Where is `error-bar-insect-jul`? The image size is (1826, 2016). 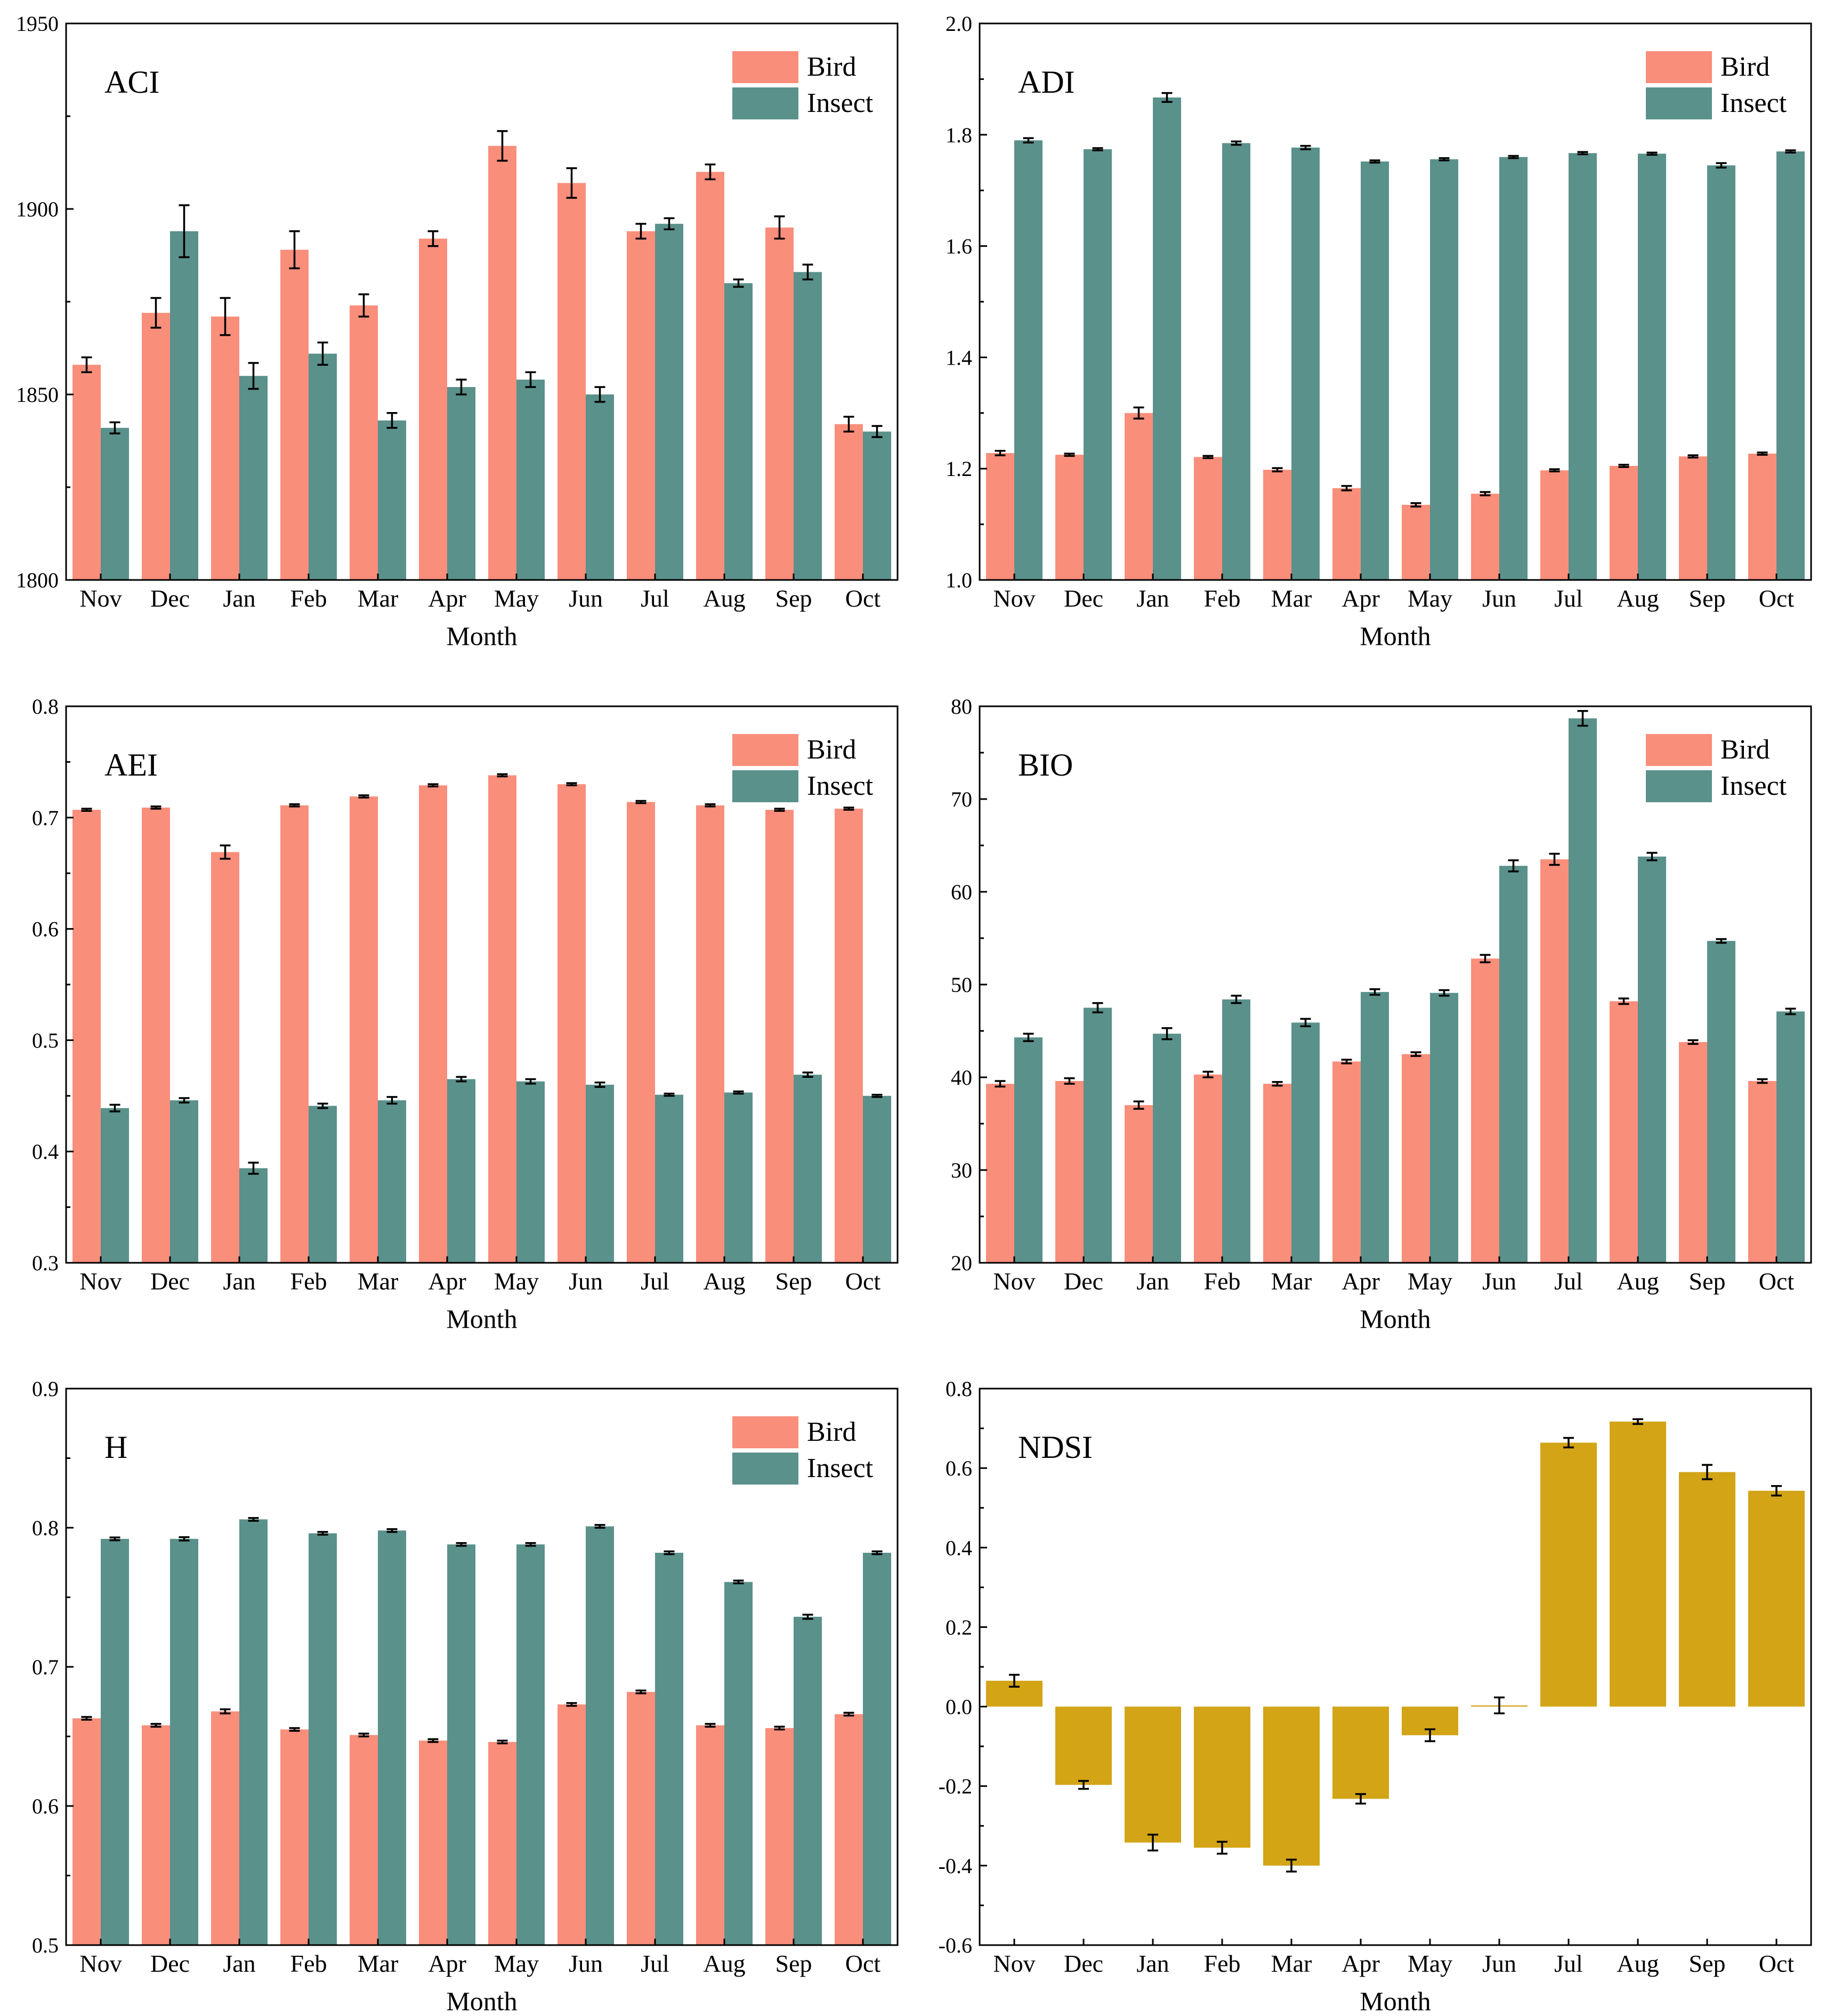
error-bar-insect-jul is located at coordinates (1582, 718).